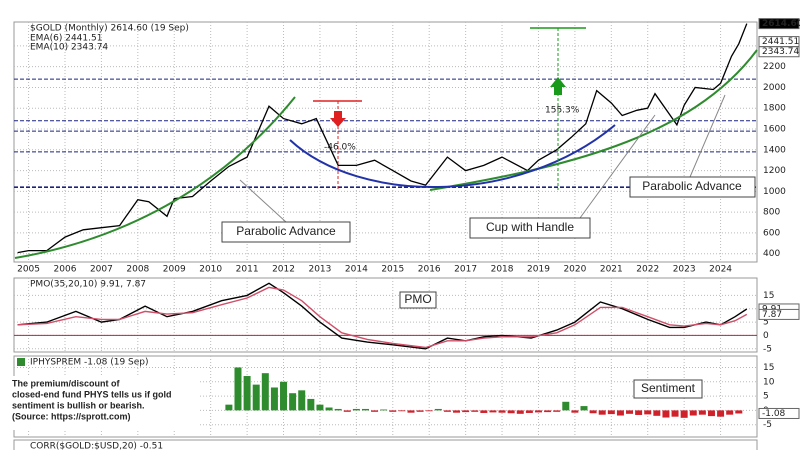 The image size is (800, 450). I want to click on up-arrow, so click(558, 86).